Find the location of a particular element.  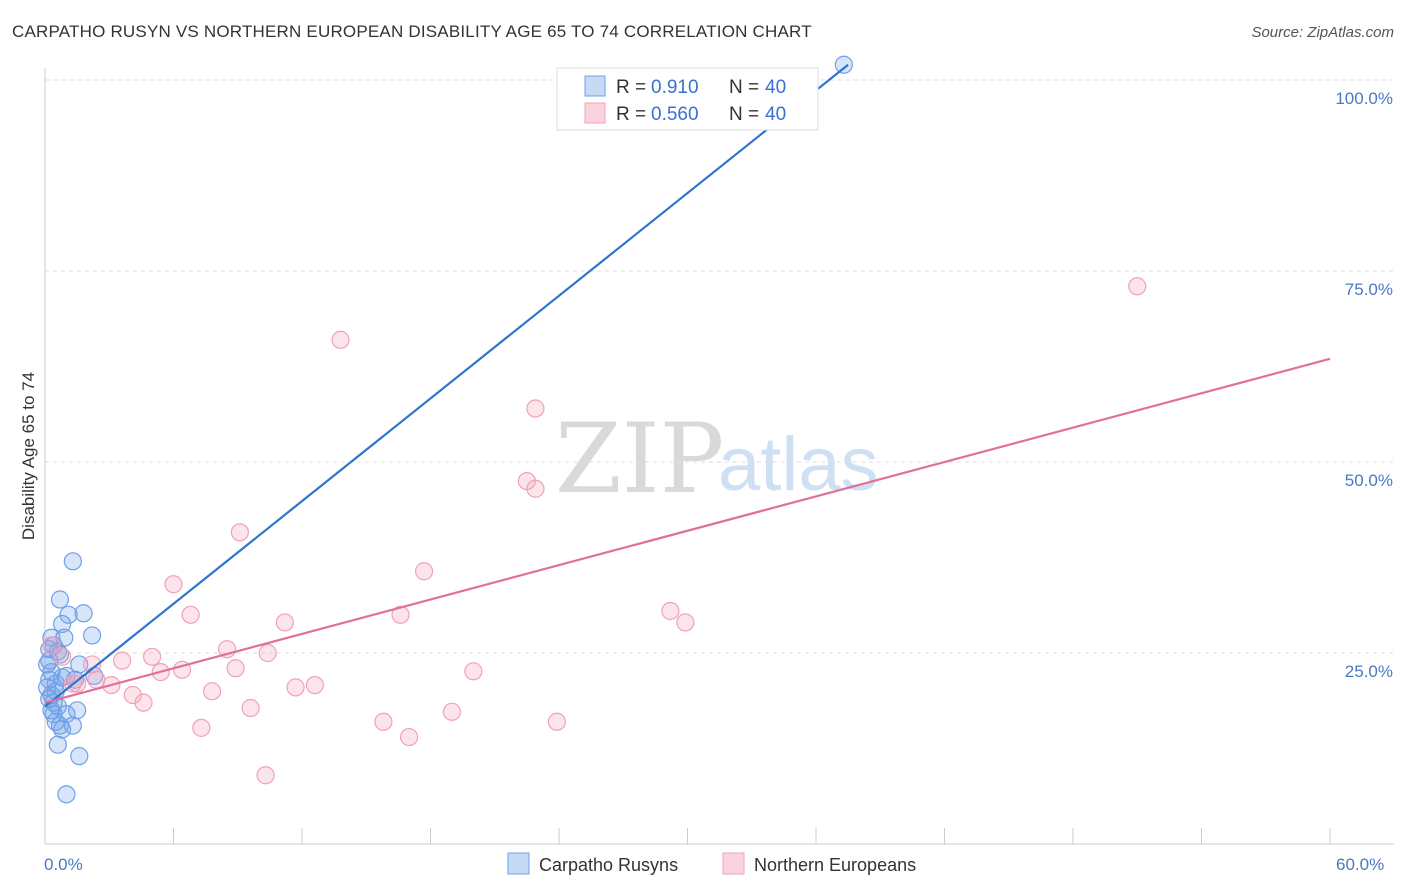

stats-legend-r-value-pink: 0.560 is located at coordinates (675, 114).